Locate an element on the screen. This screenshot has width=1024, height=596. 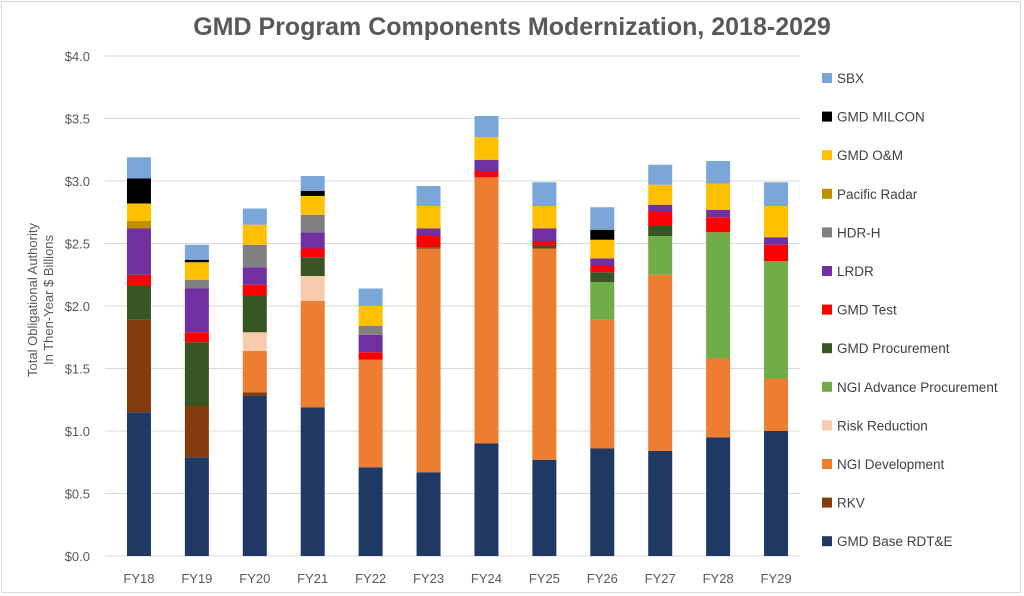
bar-segment-fy27-gmd-base-rdt-e is located at coordinates (660, 503).